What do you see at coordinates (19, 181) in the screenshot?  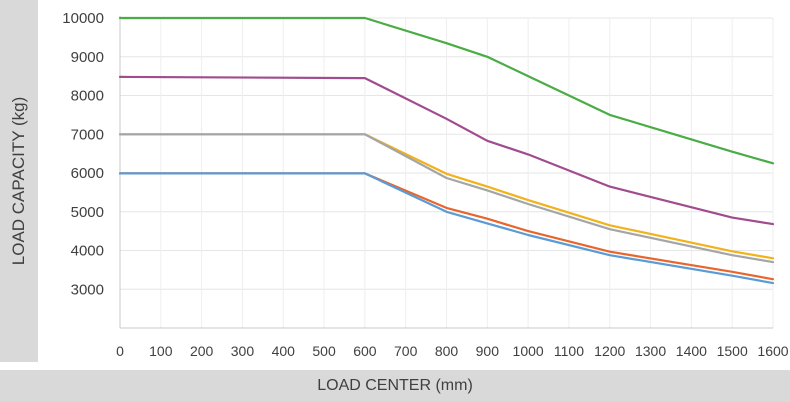 I see `y-axis-label-band: LOAD CAPACITY (kg)` at bounding box center [19, 181].